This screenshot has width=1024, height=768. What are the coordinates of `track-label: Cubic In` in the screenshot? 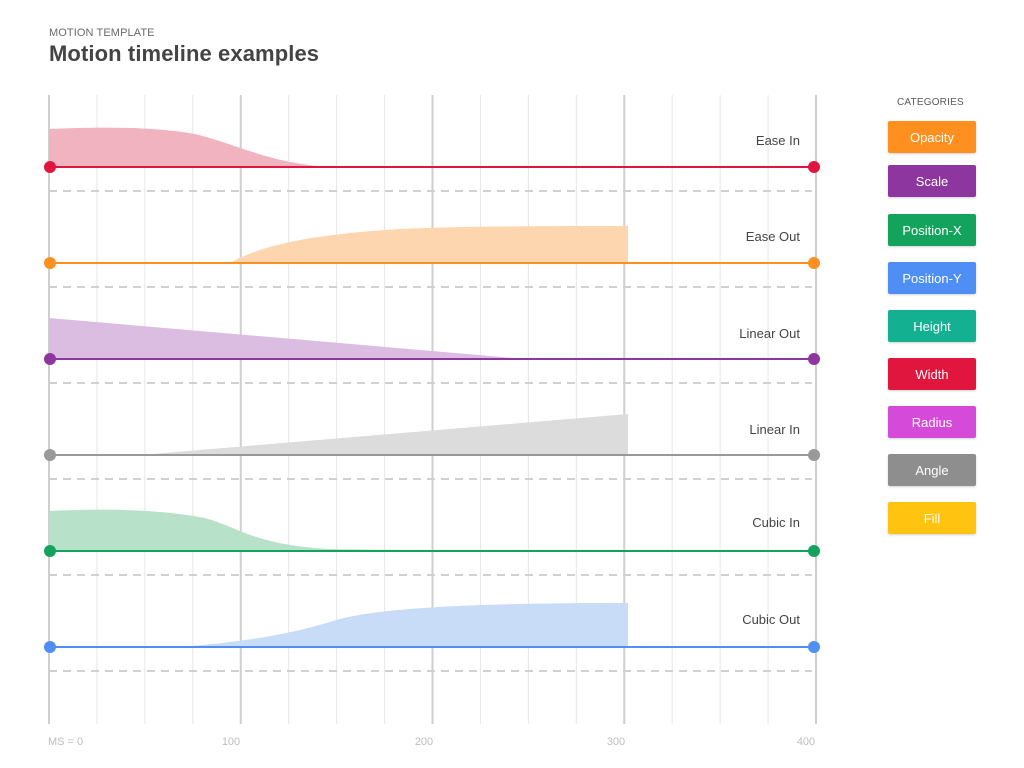 It's located at (776, 522).